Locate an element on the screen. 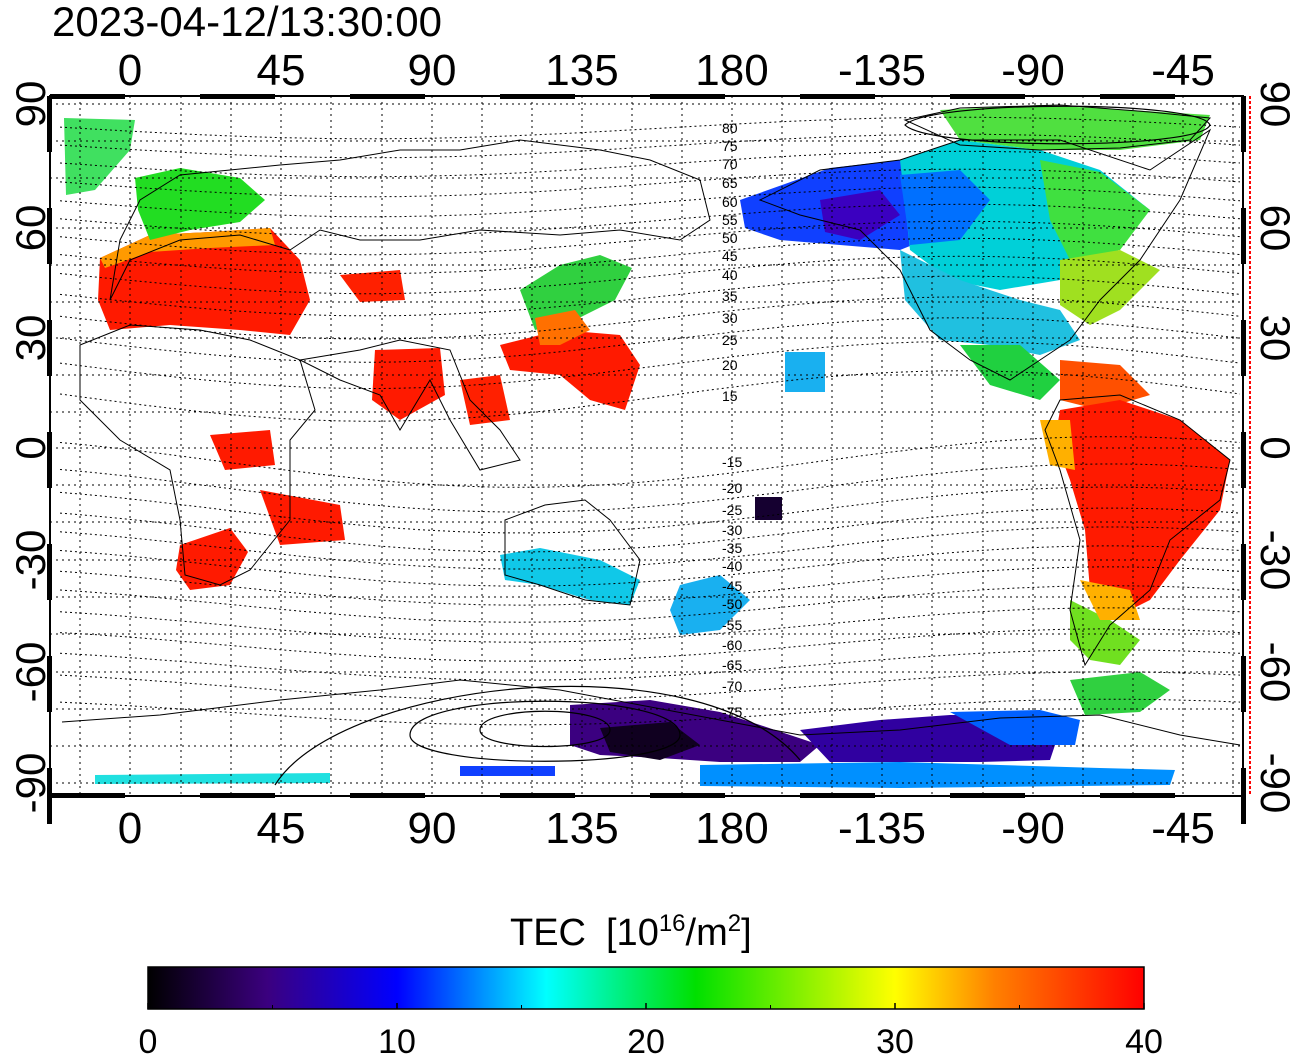  tec-region-scandinavia is located at coordinates (200, 204).